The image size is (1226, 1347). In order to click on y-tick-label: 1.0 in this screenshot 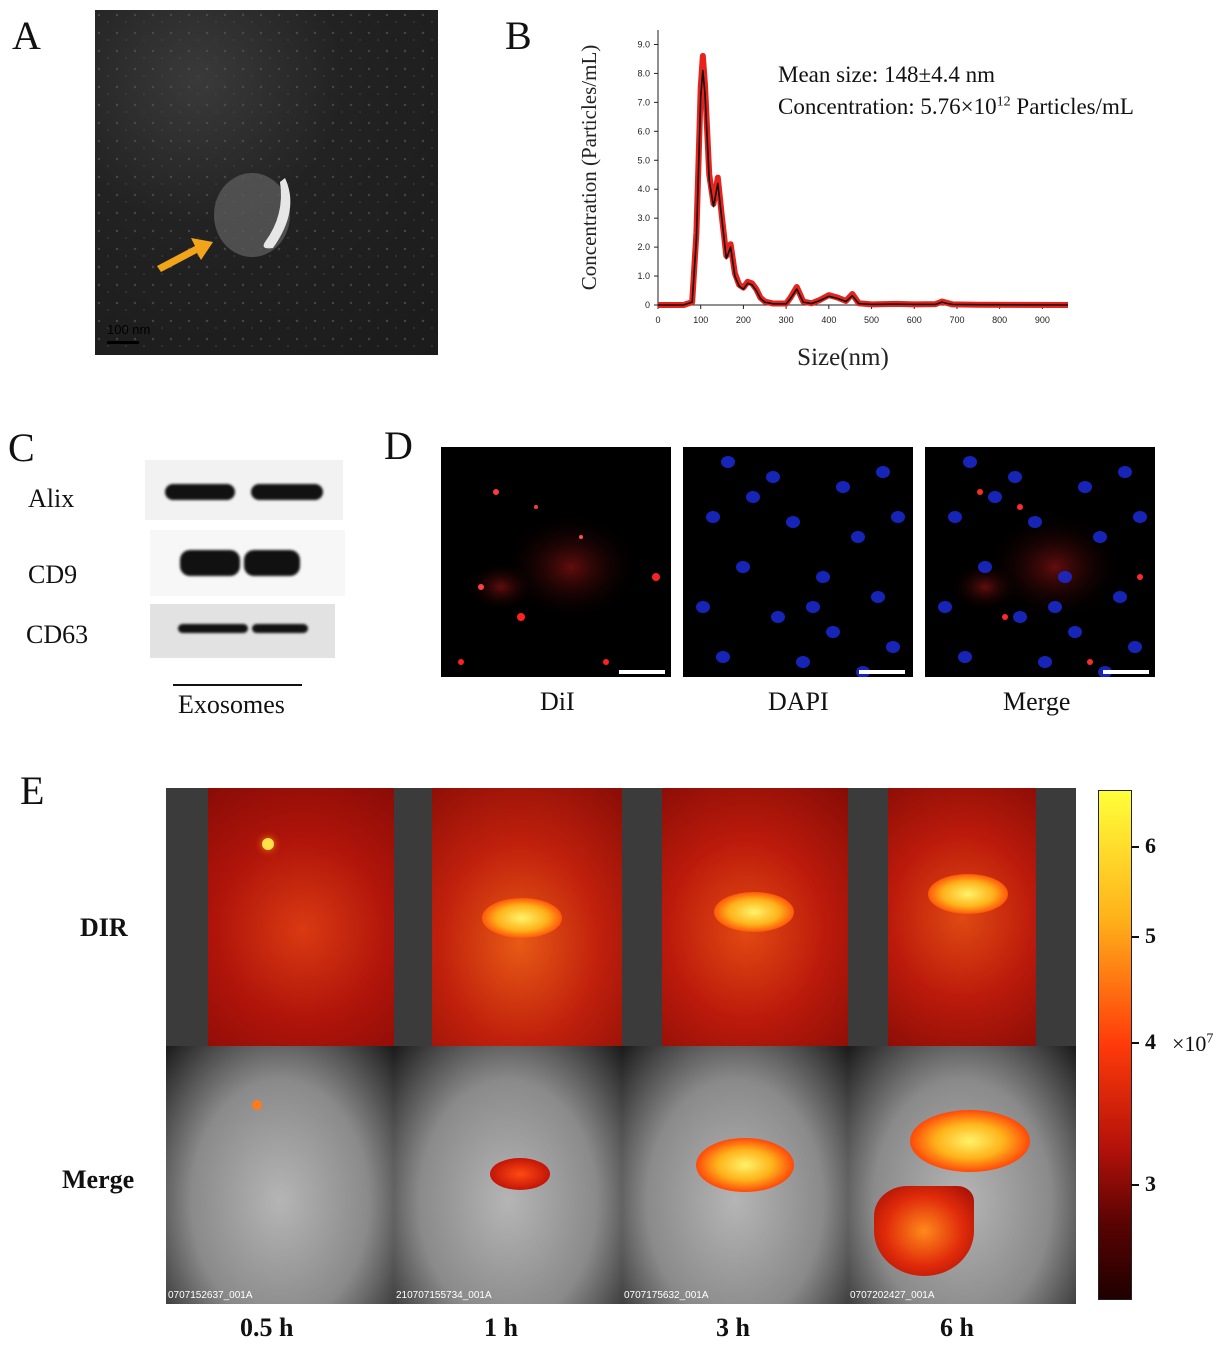, I will do `click(643, 276)`.